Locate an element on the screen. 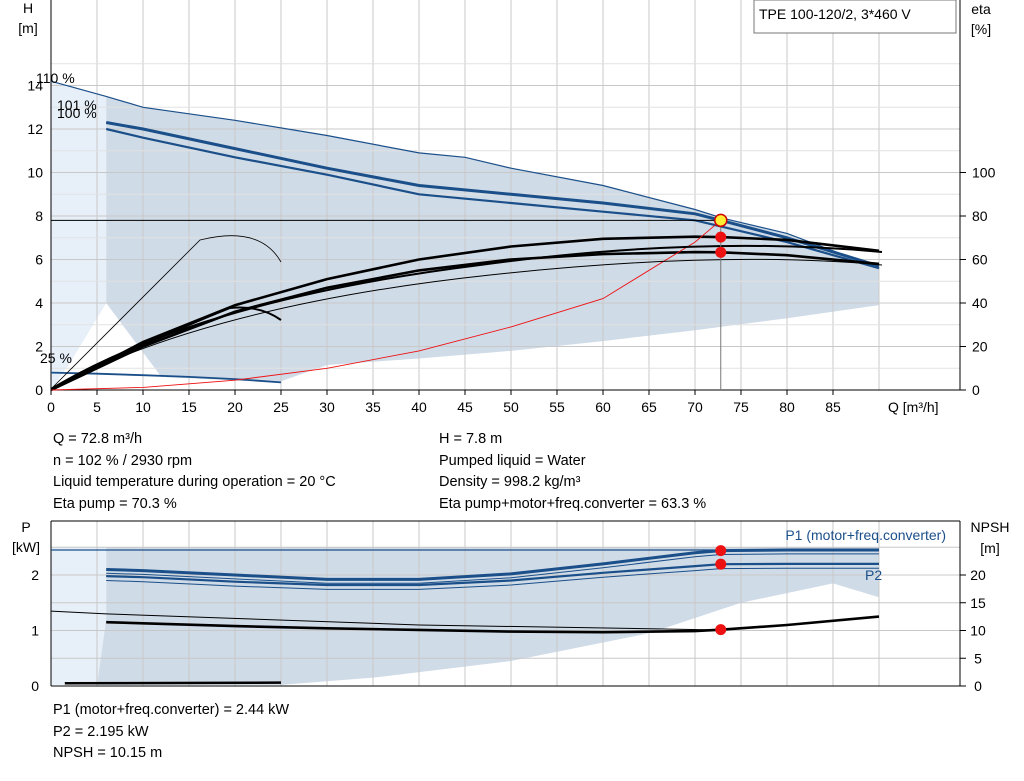 This screenshot has height=781, width=1024. duty-point-head is located at coordinates (721, 220).